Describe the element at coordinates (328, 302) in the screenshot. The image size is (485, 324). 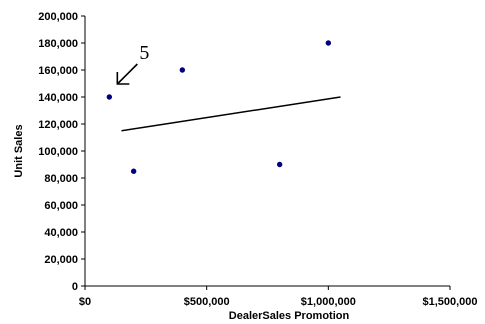
I see `x-tick-label: $1,000,000` at that location.